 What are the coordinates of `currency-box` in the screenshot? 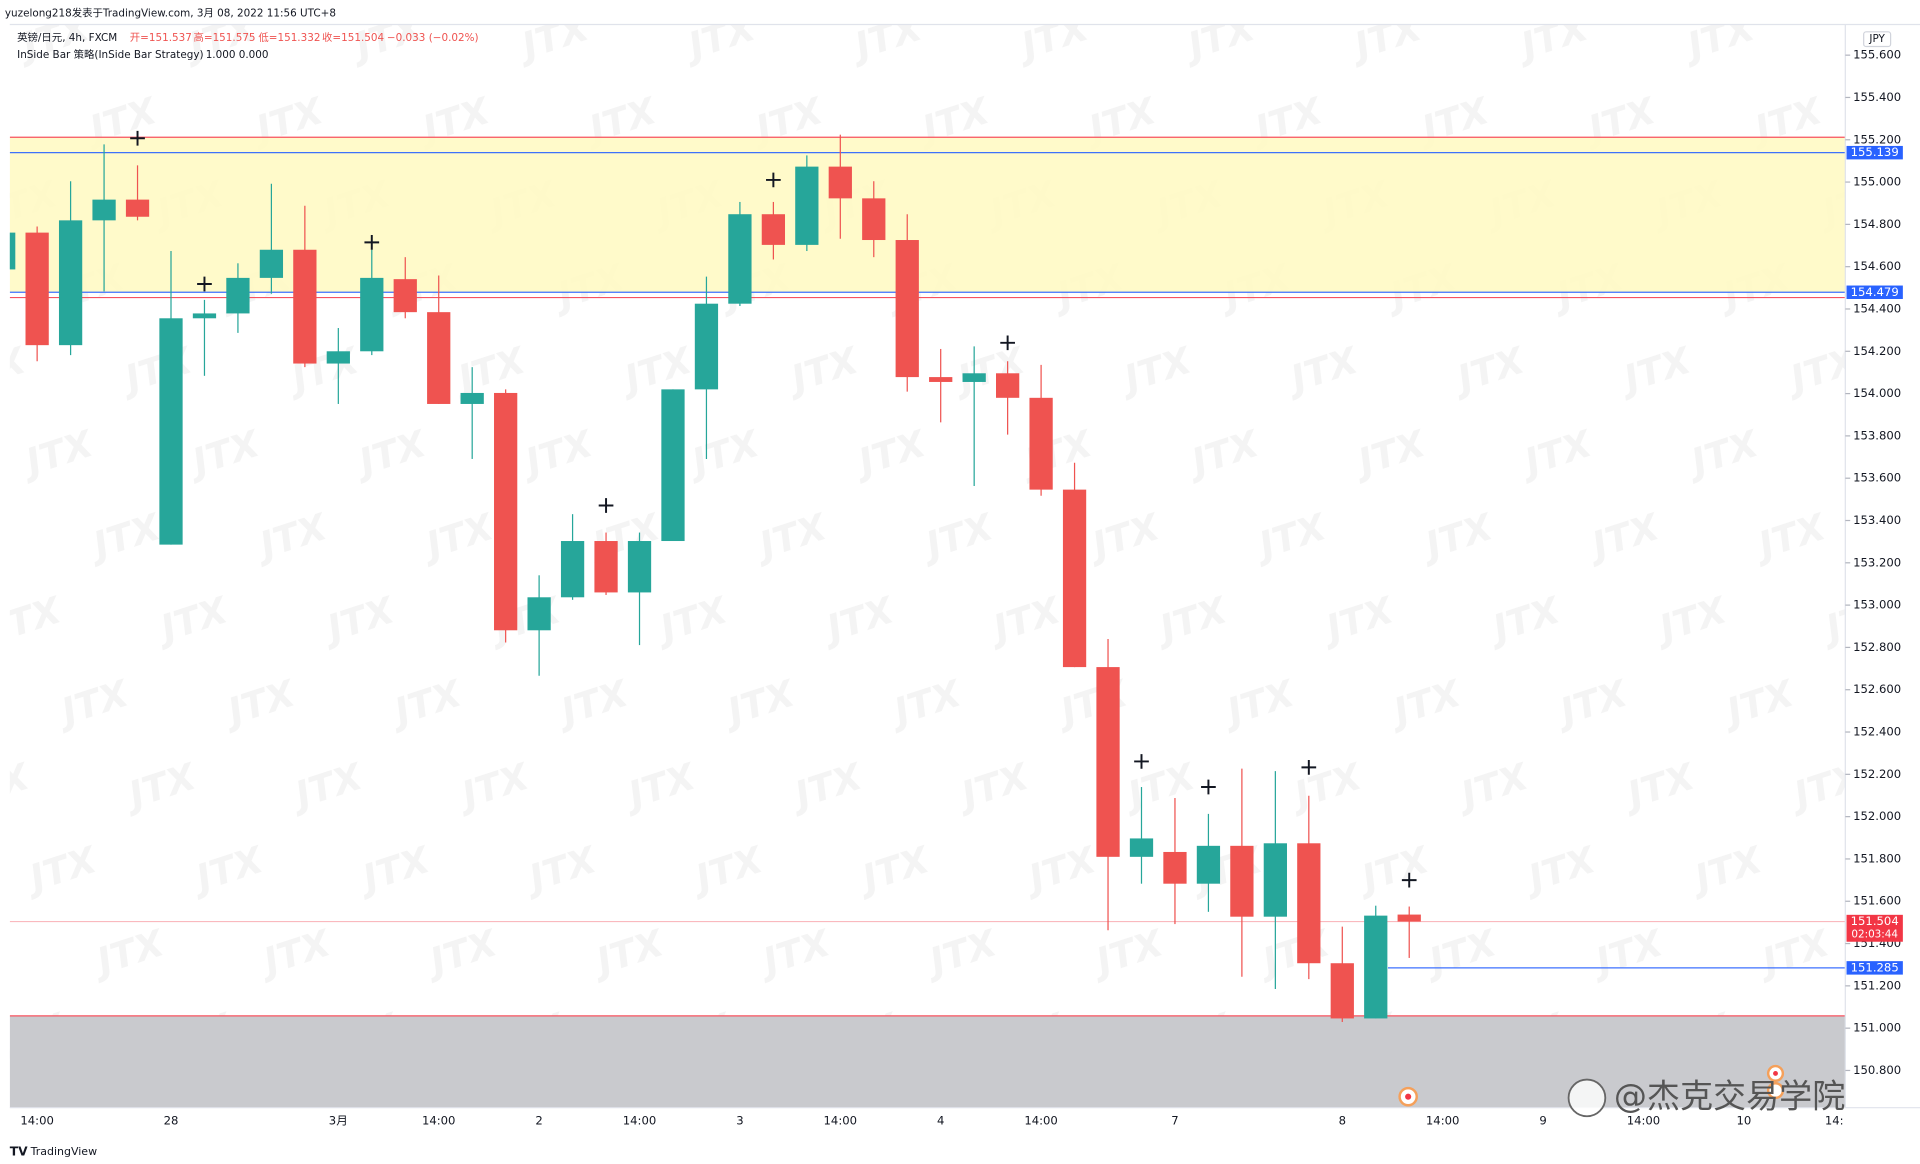 It's located at (1877, 39).